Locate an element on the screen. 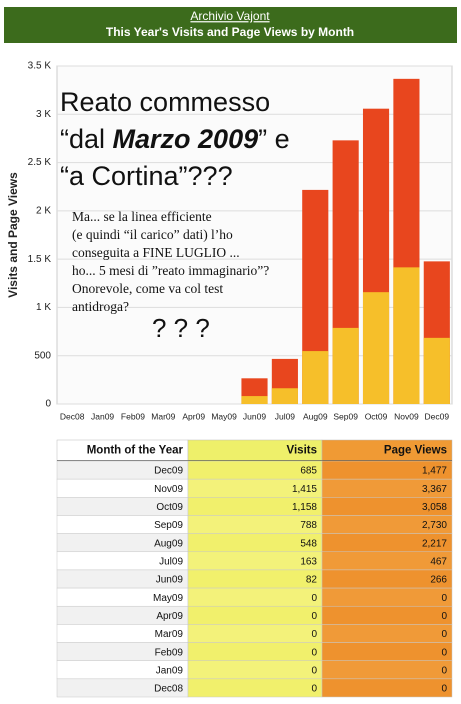  question-marks: ? ? ? is located at coordinates (181, 328).